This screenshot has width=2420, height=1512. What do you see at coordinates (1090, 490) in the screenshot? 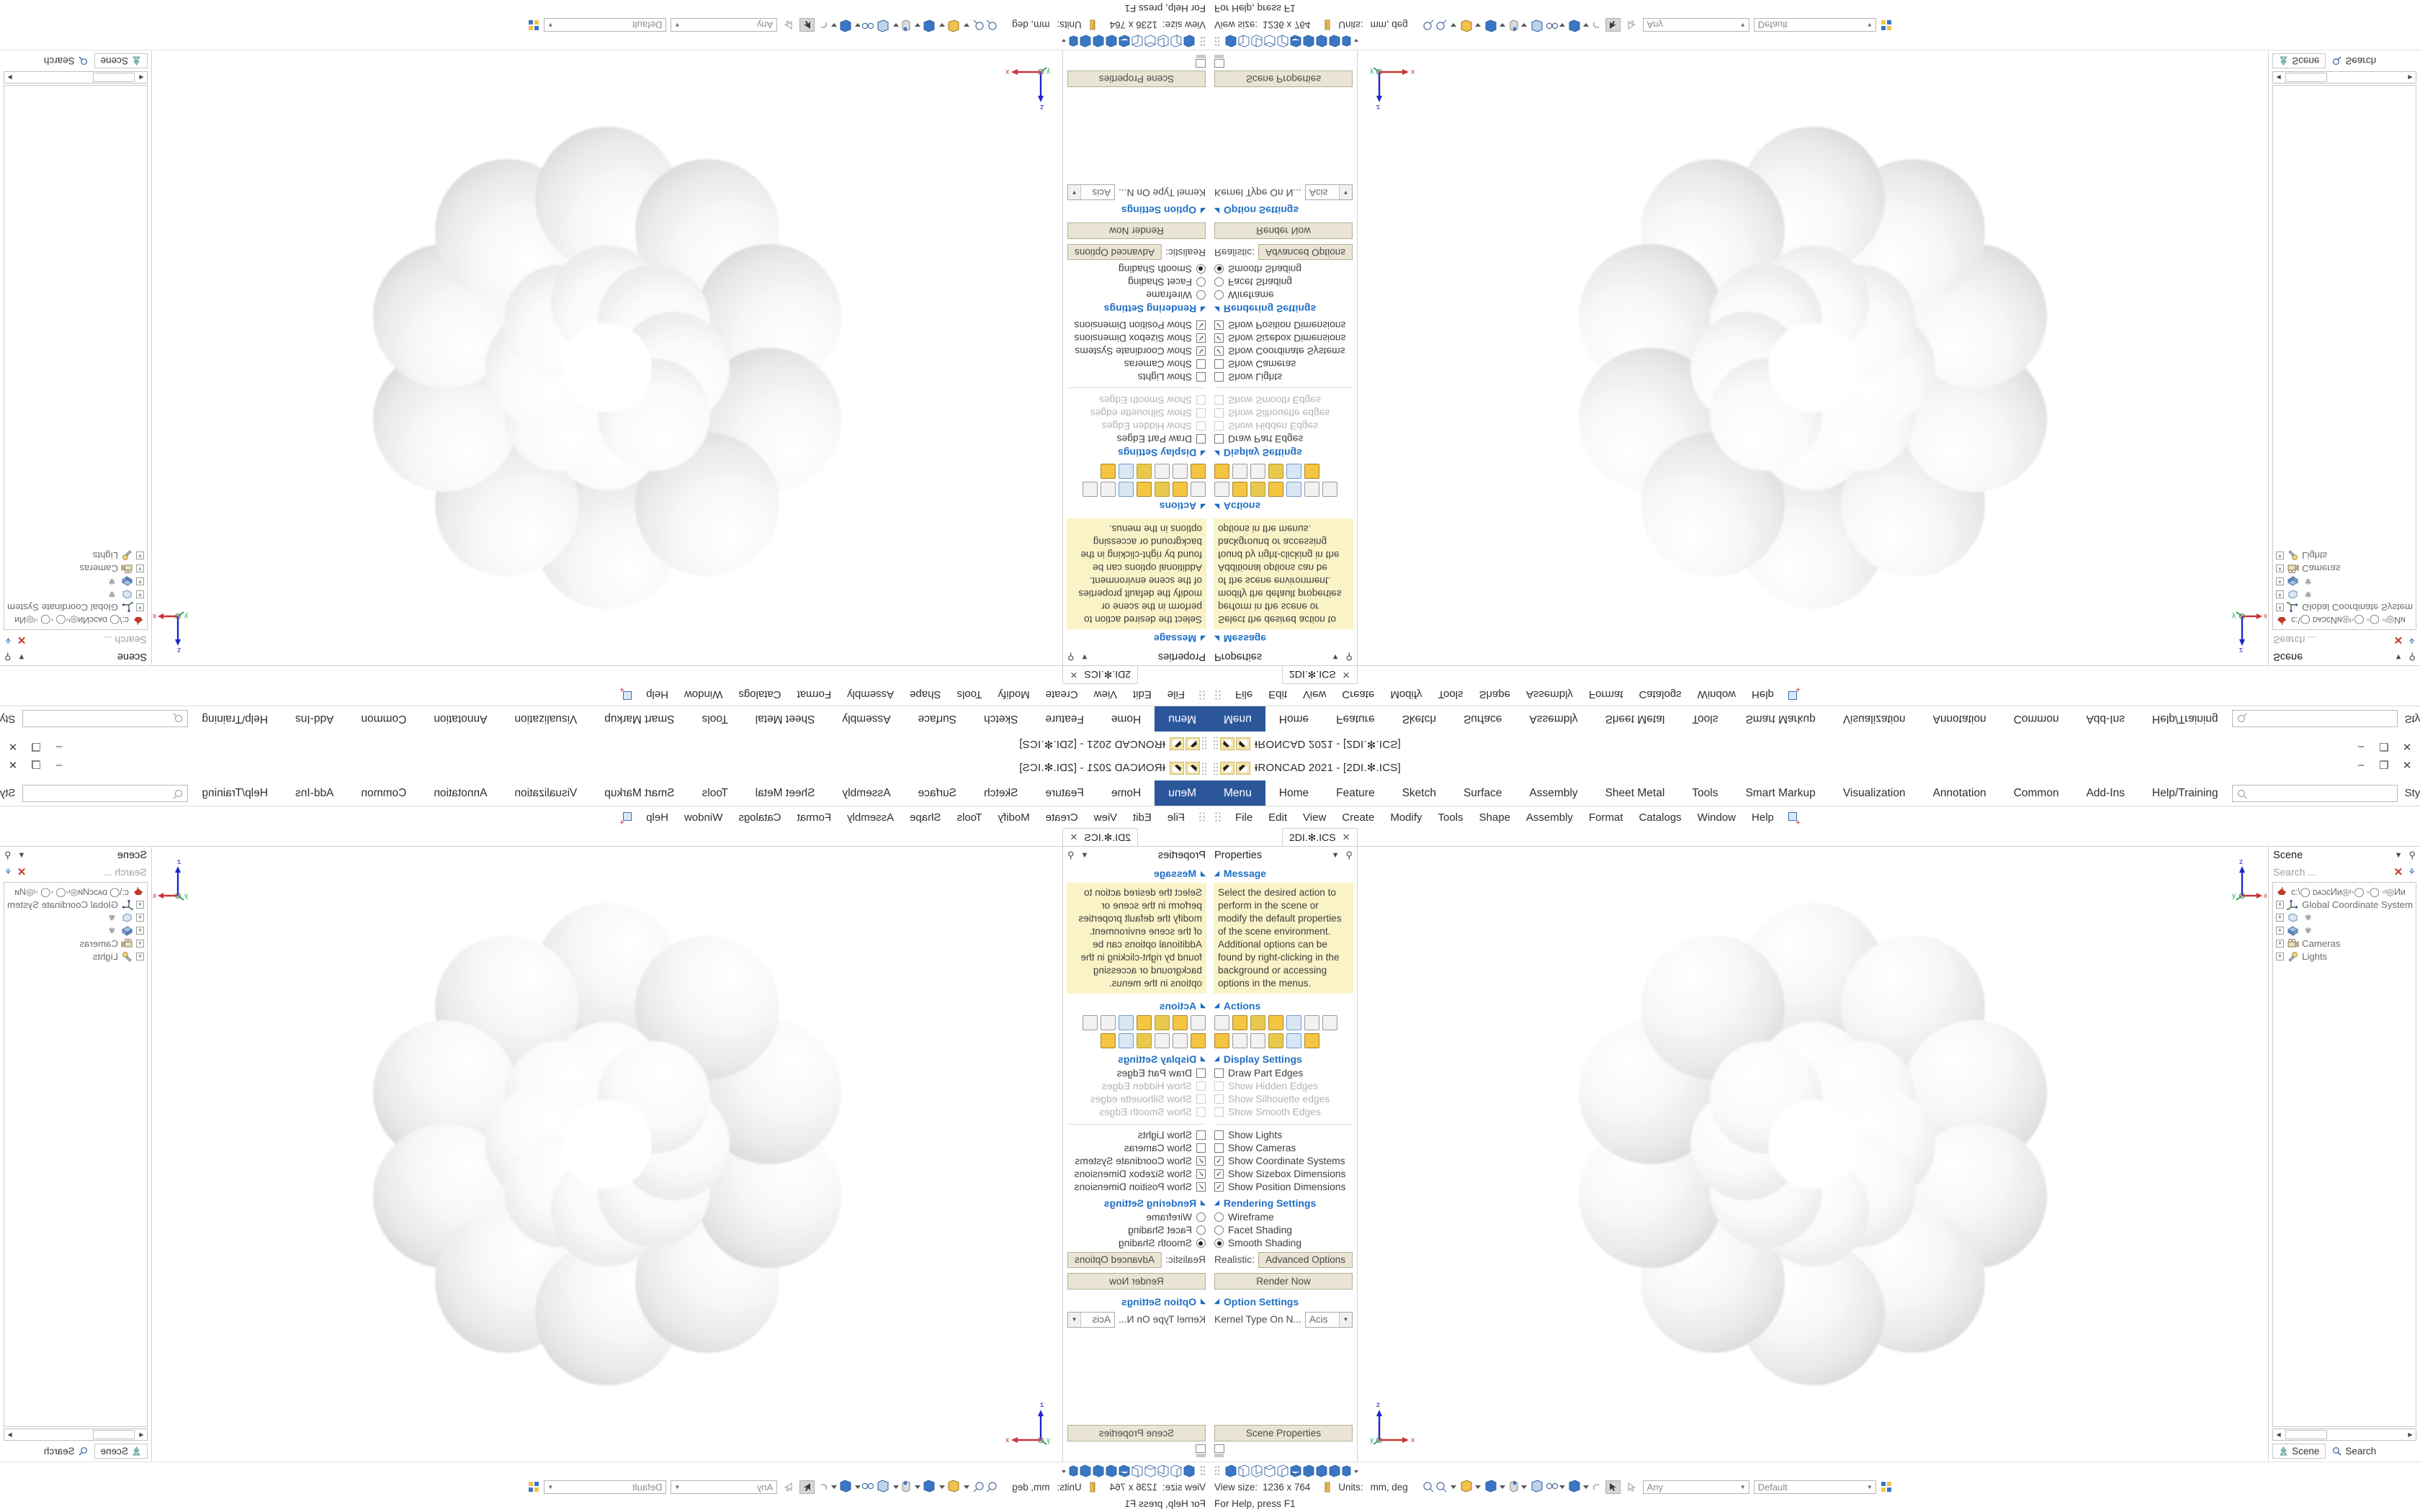
I see `graph-icon` at bounding box center [1090, 490].